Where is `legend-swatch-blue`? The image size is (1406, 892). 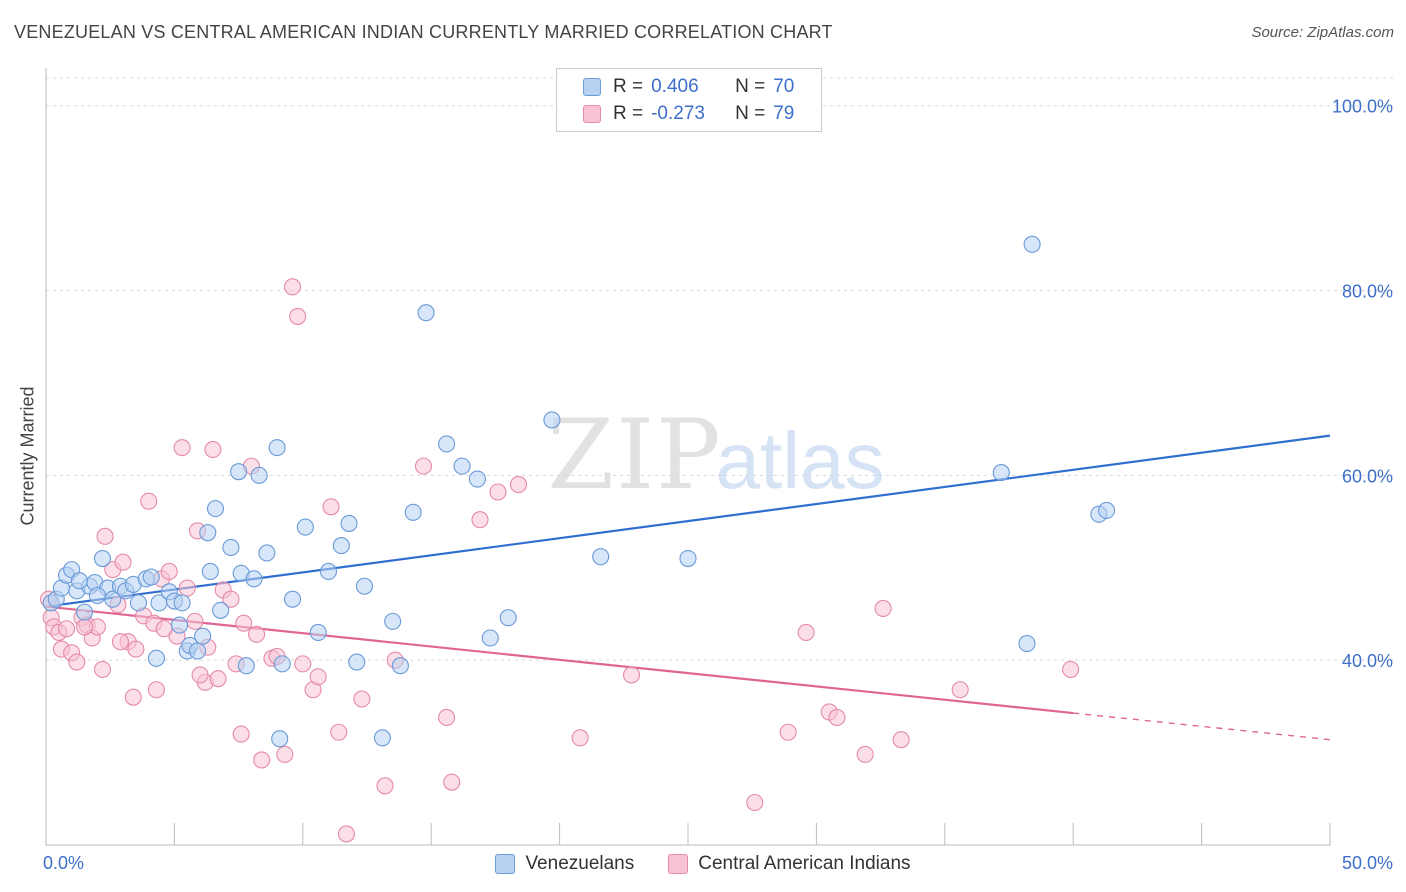 legend-swatch-blue is located at coordinates (592, 87).